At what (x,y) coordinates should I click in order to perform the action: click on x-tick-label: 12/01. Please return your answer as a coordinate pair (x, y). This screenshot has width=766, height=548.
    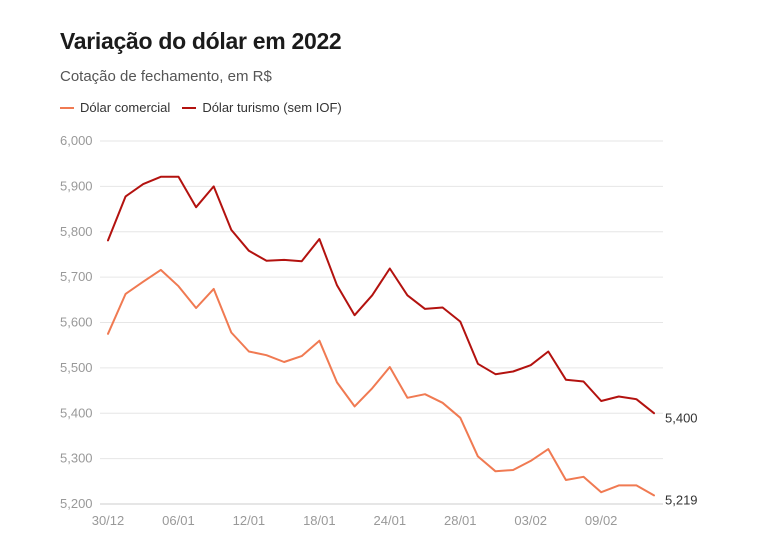
    Looking at the image, I should click on (249, 520).